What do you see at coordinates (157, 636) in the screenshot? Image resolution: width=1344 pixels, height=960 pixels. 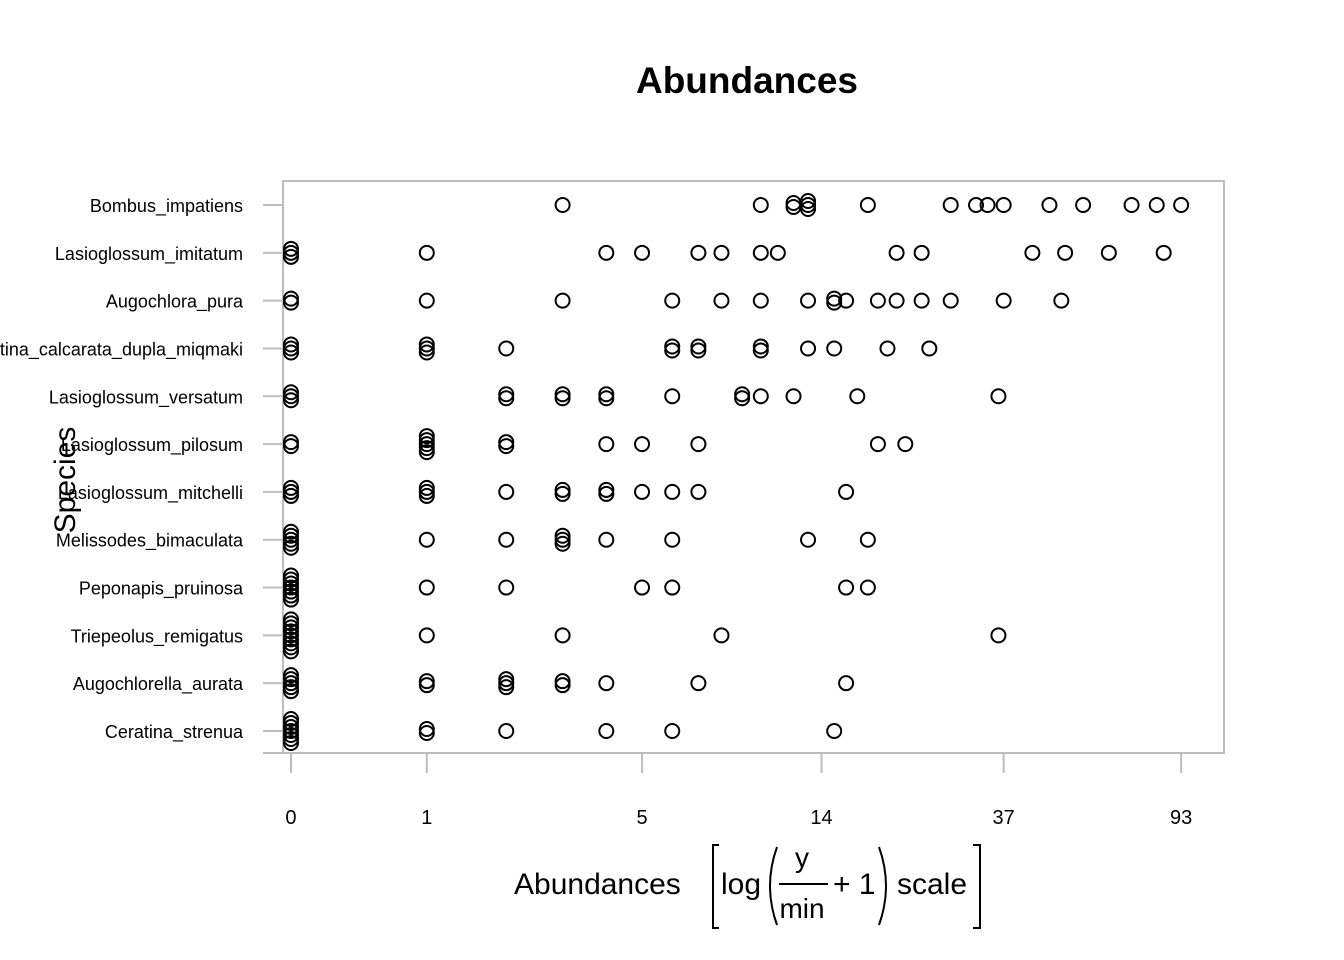 I see `y-tick-label: Triepeolus_remigatus` at bounding box center [157, 636].